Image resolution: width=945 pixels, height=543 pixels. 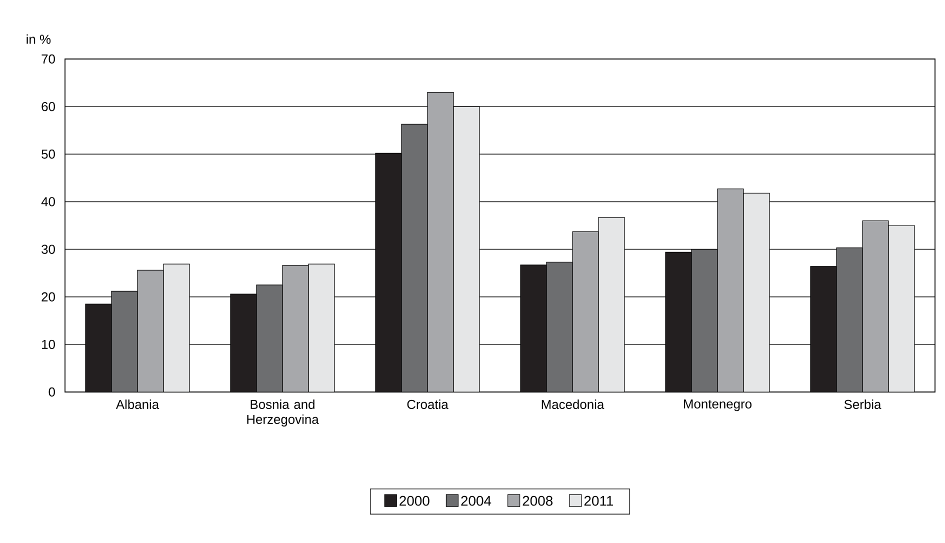 I want to click on y-axis-title: in %, so click(x=38, y=39).